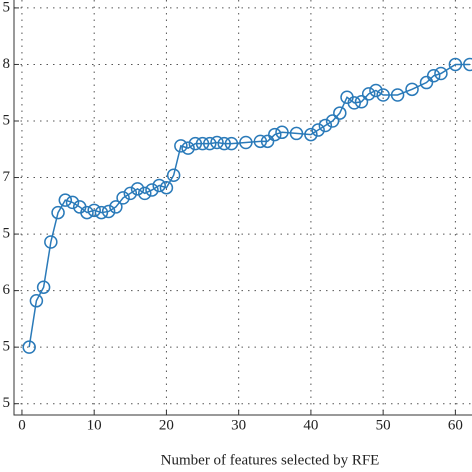 Image resolution: width=472 pixels, height=472 pixels. I want to click on y-tick-label: 7, so click(7, 177).